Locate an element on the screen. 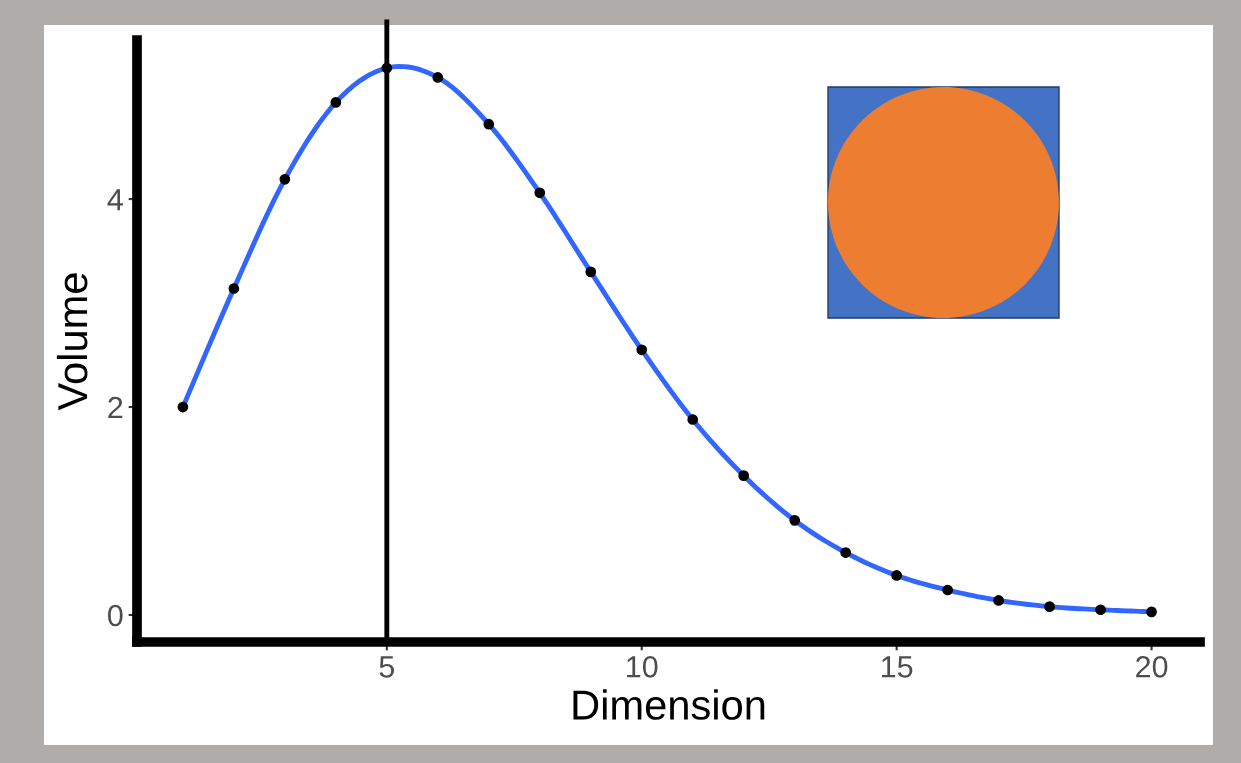  x-tick-label: 5 is located at coordinates (387, 667).